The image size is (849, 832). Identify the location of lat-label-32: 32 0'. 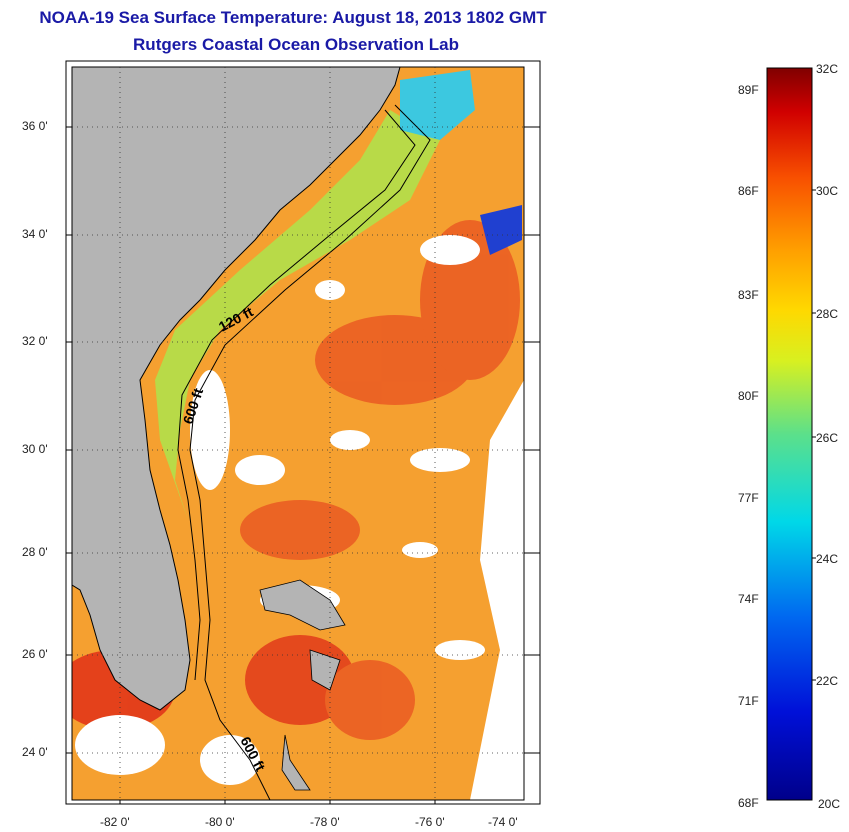
(35, 341).